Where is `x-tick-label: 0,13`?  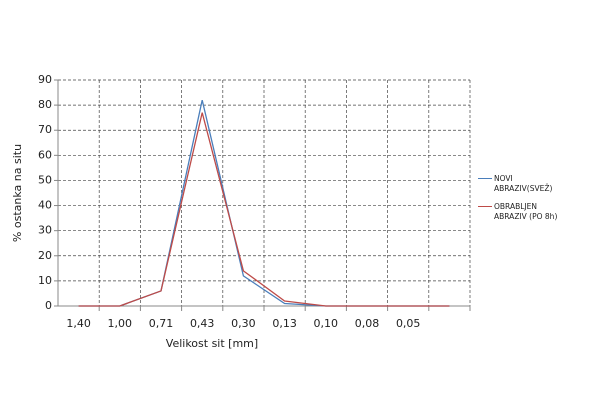
x-tick-label: 0,13 is located at coordinates (284, 323).